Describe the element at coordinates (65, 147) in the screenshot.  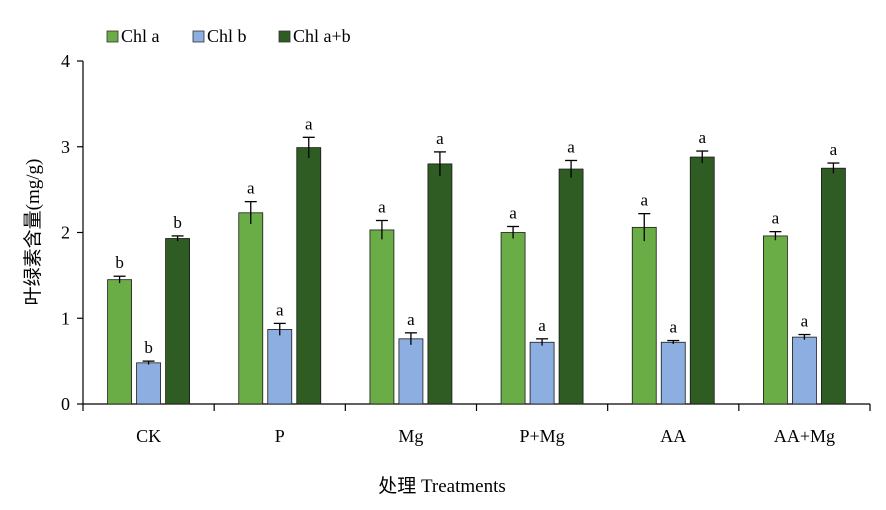
I see `y-tick-label: 3` at that location.